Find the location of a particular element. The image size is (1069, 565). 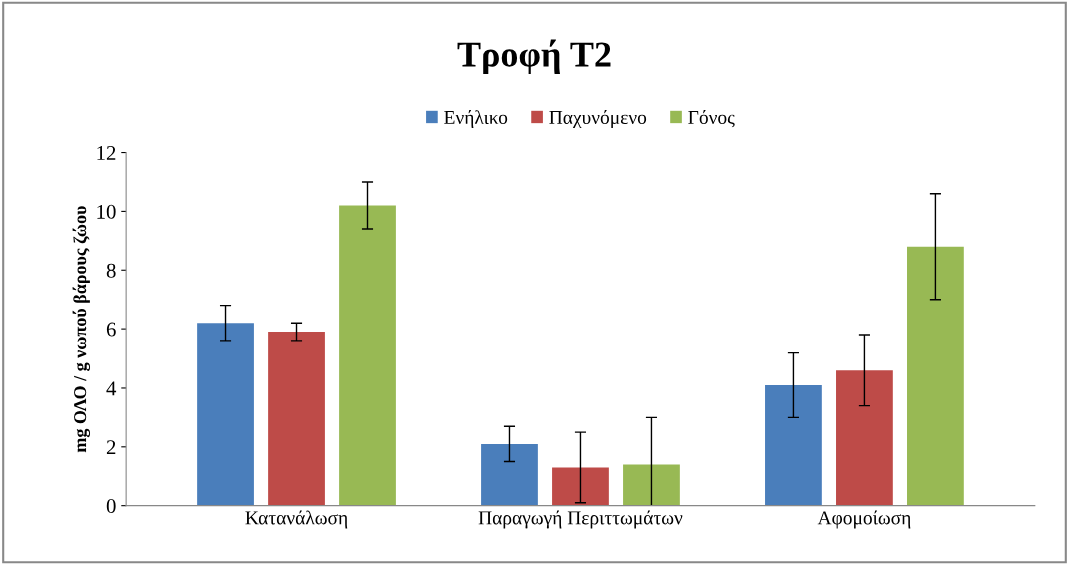

x-tick-label: Παραγωγή Περιττωμάτων is located at coordinates (580, 519).